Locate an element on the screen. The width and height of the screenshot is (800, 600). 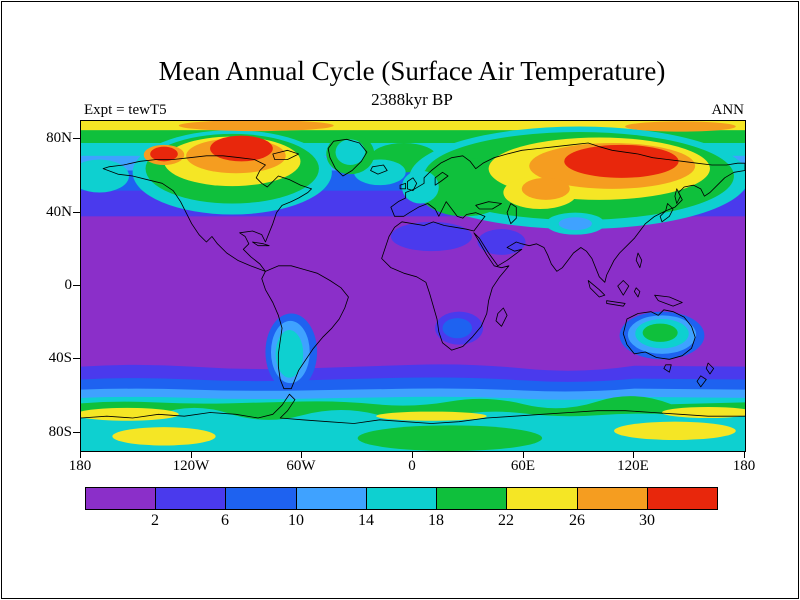
lat-tick-label: 40S is located at coordinates (60, 358).